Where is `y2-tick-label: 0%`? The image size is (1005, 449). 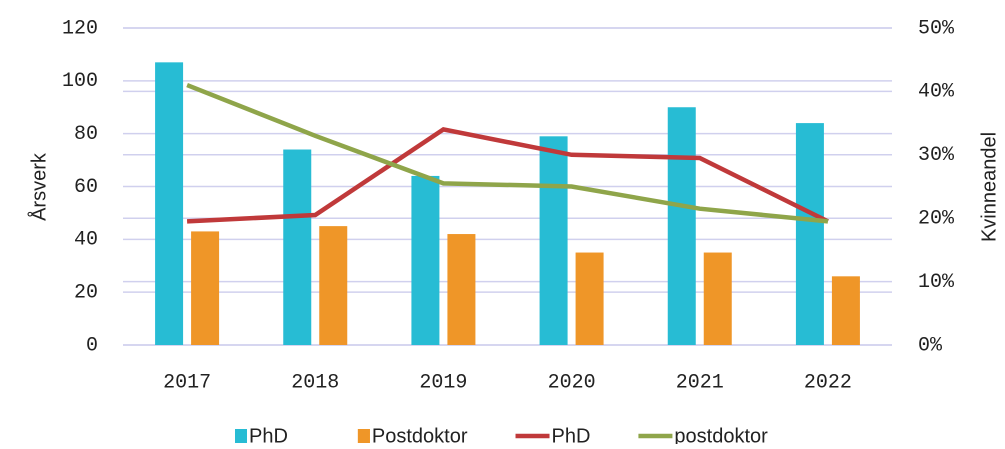 y2-tick-label: 0% is located at coordinates (930, 345).